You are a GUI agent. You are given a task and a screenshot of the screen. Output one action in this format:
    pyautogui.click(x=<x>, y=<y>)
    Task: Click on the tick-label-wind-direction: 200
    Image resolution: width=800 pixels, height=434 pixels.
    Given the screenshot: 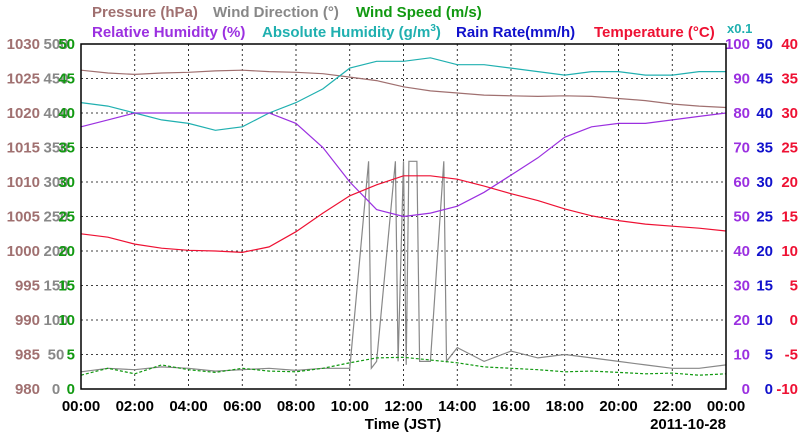 What is the action you would take?
    pyautogui.click(x=55, y=251)
    